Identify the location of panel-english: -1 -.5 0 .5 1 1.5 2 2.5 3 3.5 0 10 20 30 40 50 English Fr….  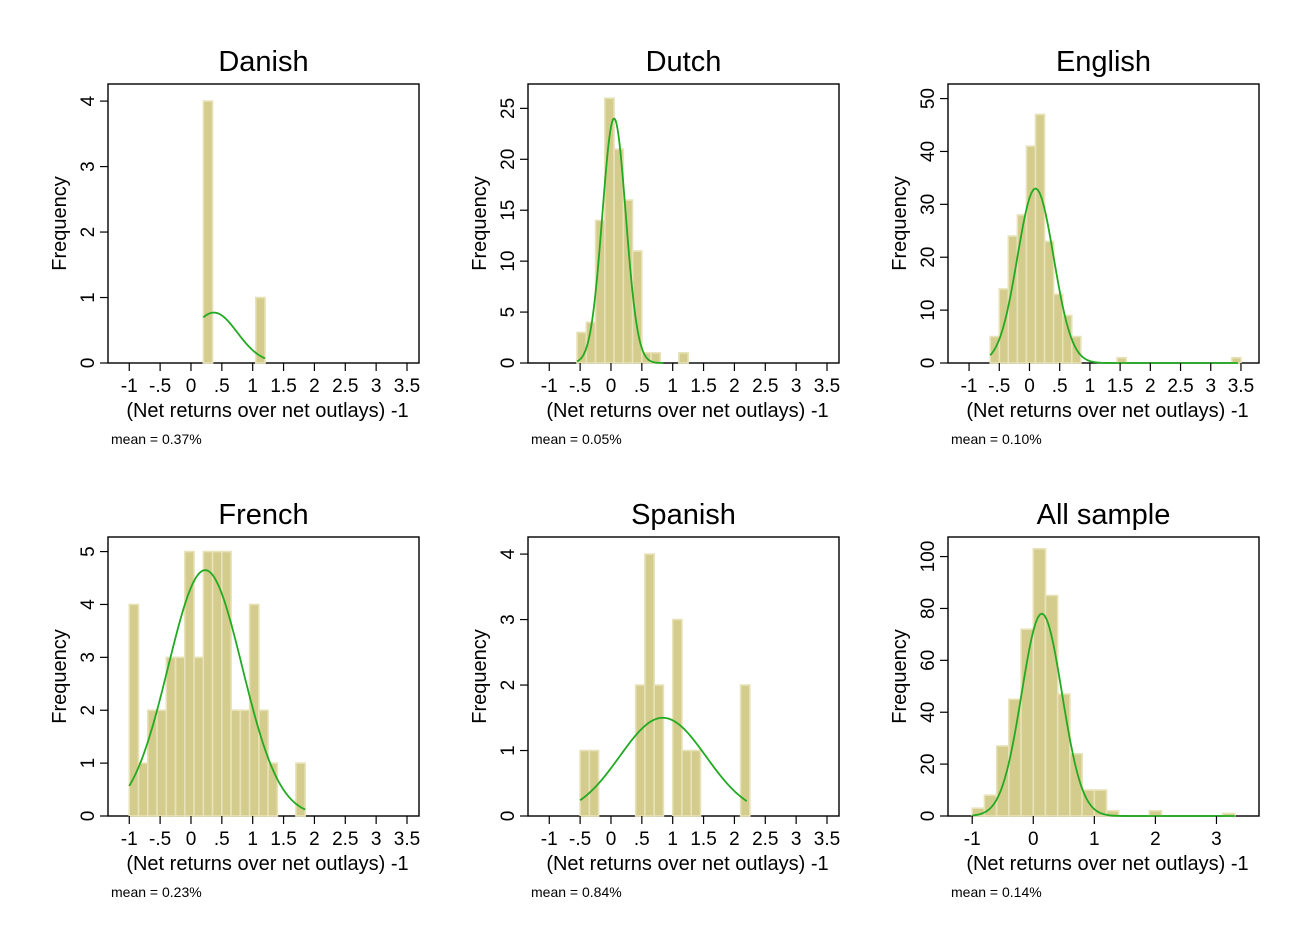
(1074, 246).